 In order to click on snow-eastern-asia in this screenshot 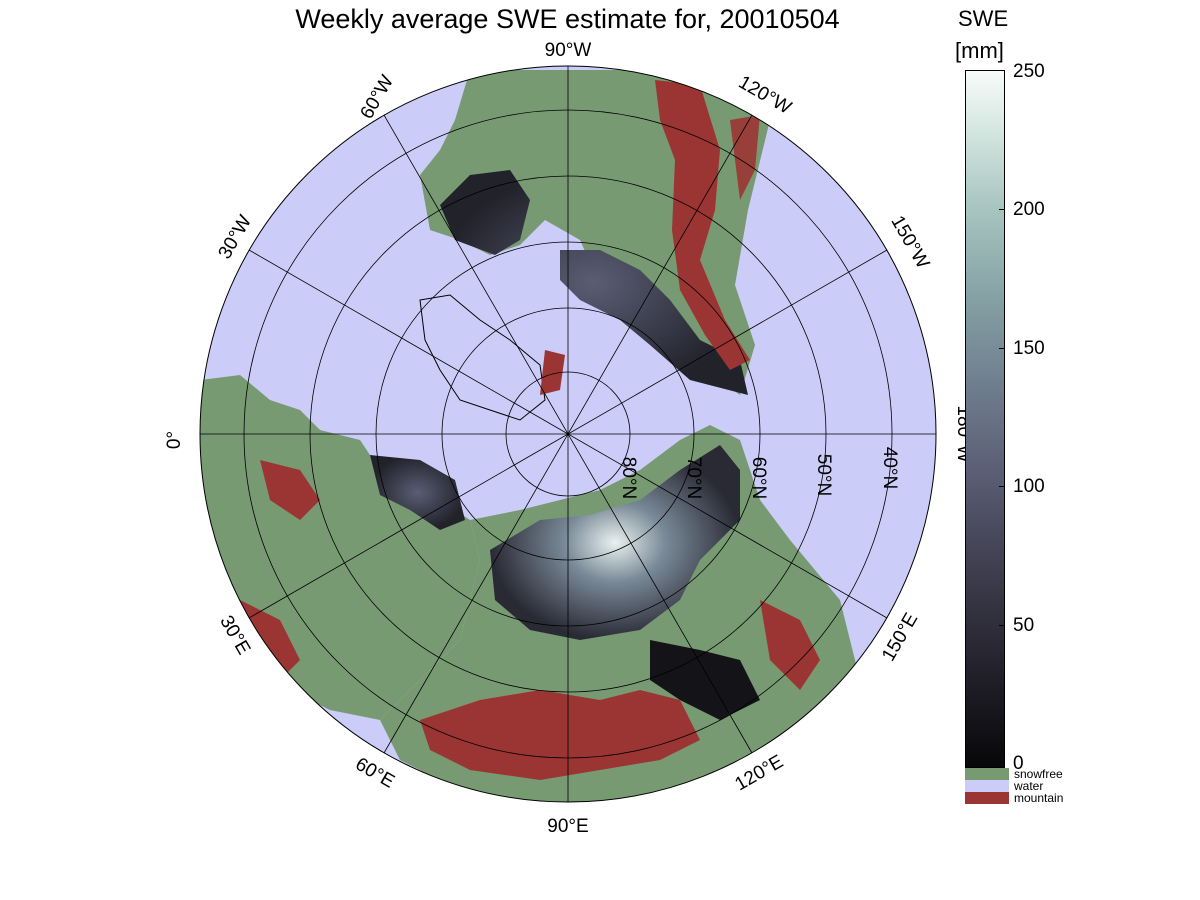, I will do `click(705, 680)`.